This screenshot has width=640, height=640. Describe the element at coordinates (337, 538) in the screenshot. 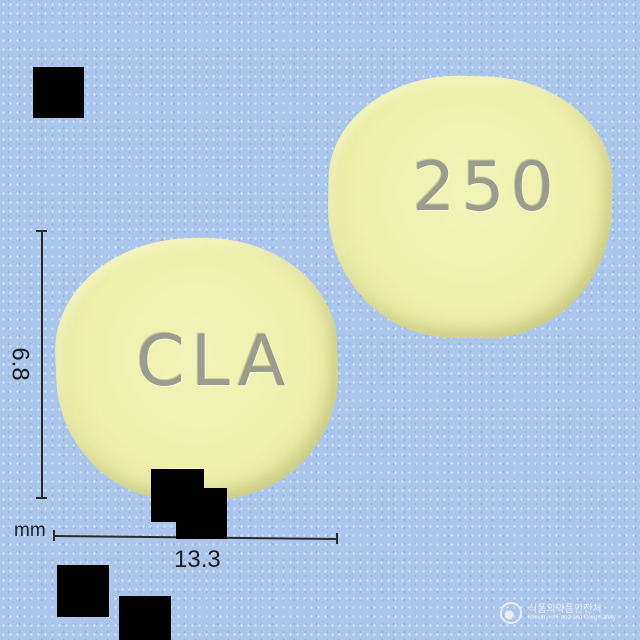

I see `width-tick-right` at that location.